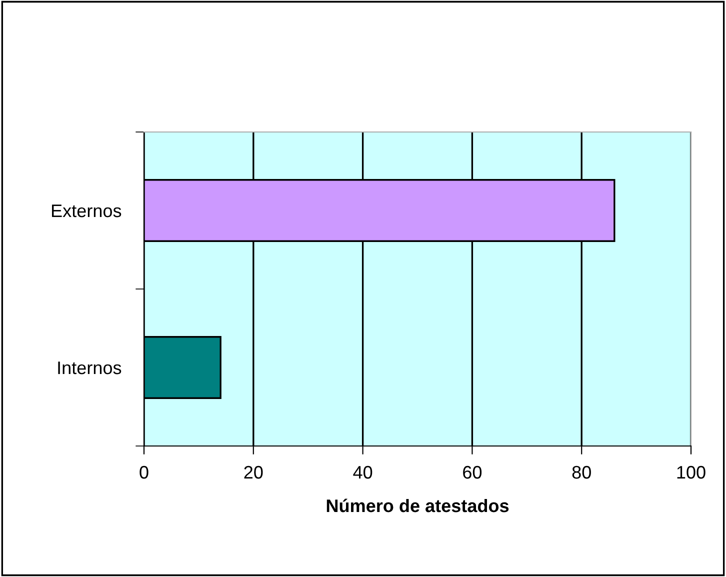 The image size is (726, 577). Describe the element at coordinates (362, 472) in the screenshot. I see `x-tick-label: 40` at that location.